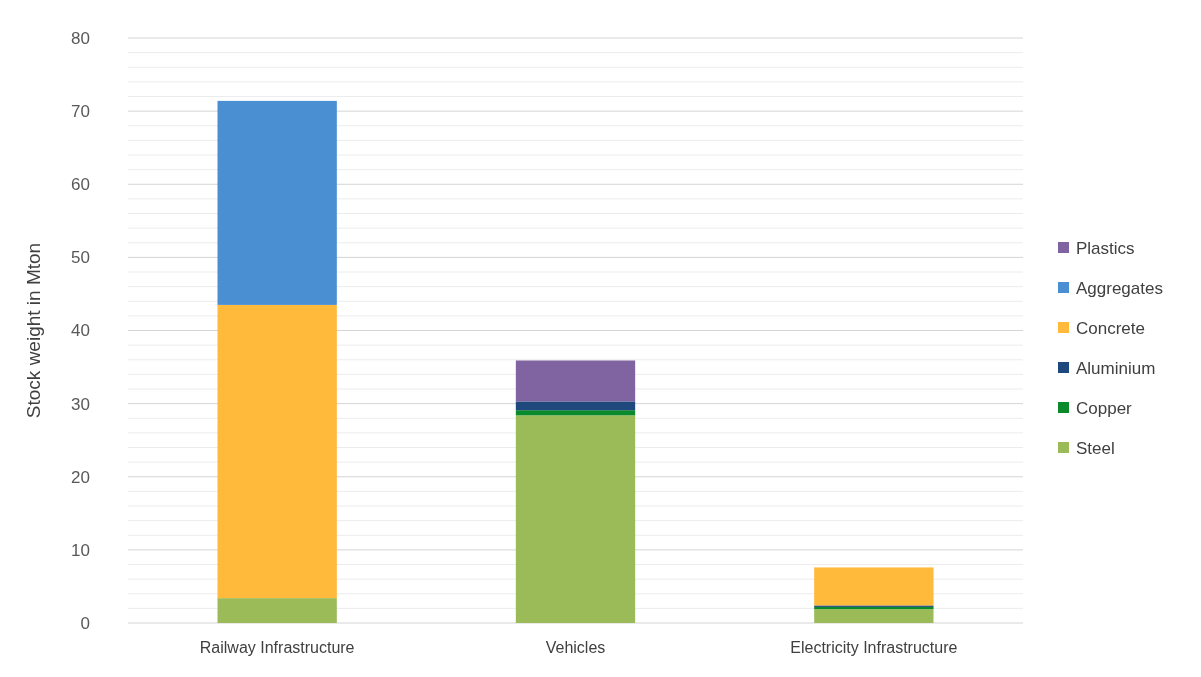 This screenshot has width=1201, height=677. What do you see at coordinates (575, 647) in the screenshot?
I see `x-tick-label: Vehicles` at bounding box center [575, 647].